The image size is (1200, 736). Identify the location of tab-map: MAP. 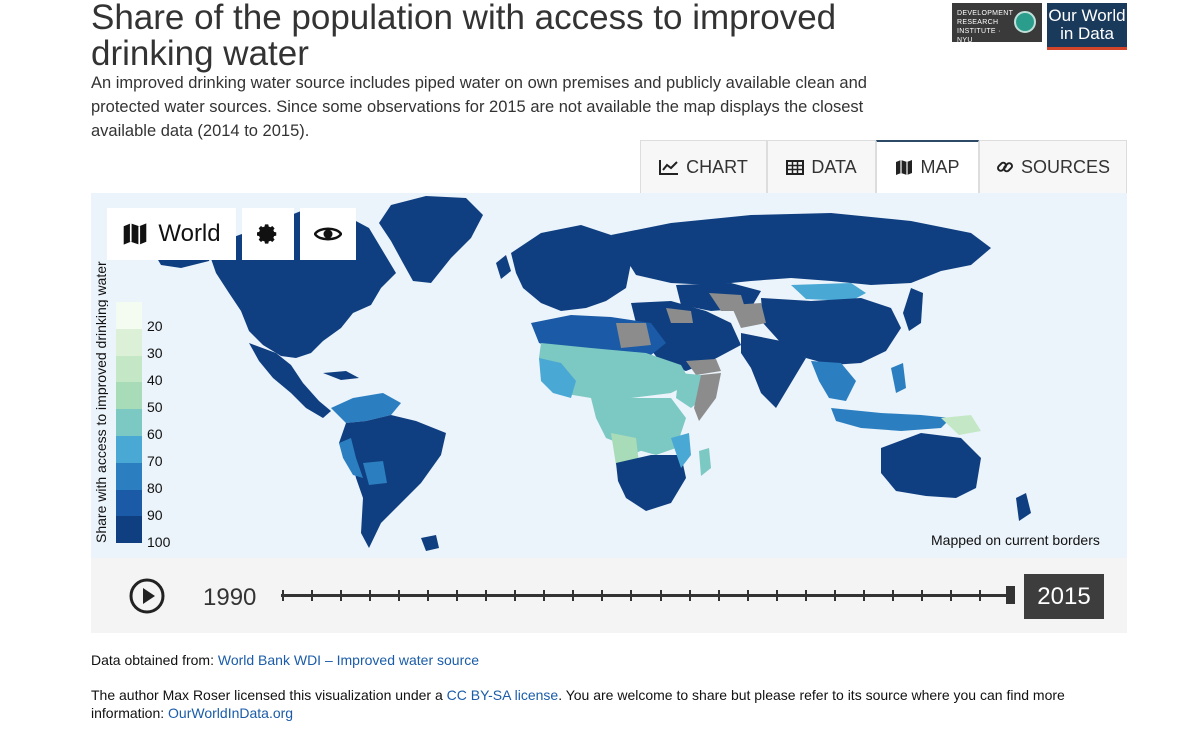
(927, 166).